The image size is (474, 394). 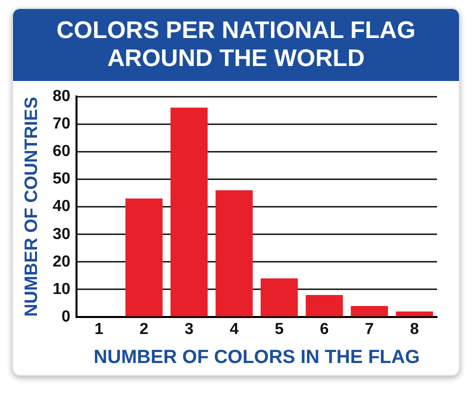 What do you see at coordinates (30, 206) in the screenshot?
I see `y-axis-title: NUMBER OF COUNTRIES` at bounding box center [30, 206].